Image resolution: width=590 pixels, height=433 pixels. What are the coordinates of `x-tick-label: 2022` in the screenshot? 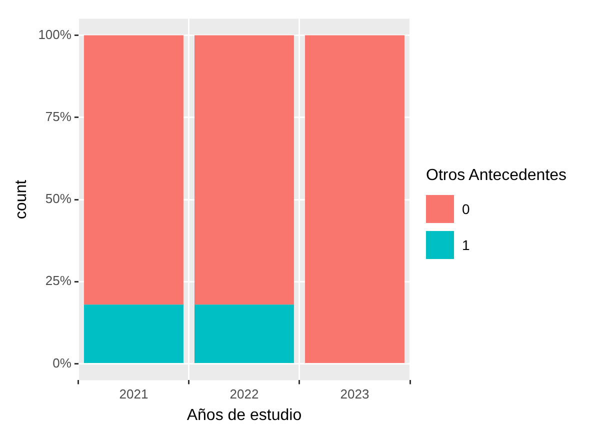 It's located at (244, 394).